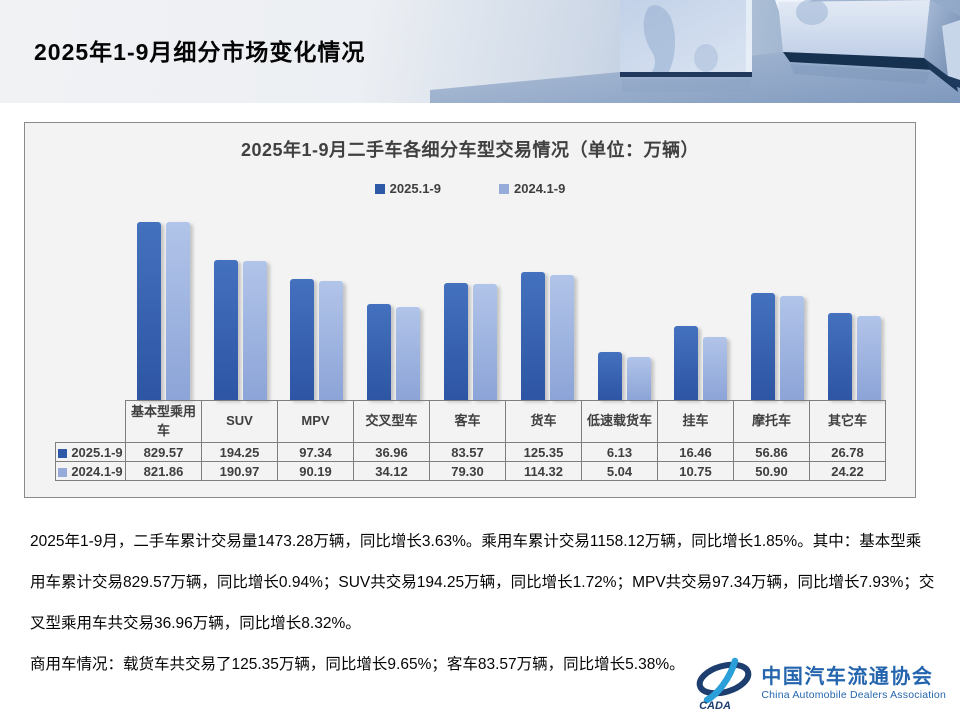 Image resolution: width=960 pixels, height=720 pixels. What do you see at coordinates (97, 452) in the screenshot?
I see `table-row-label: 2025.1-9` at bounding box center [97, 452].